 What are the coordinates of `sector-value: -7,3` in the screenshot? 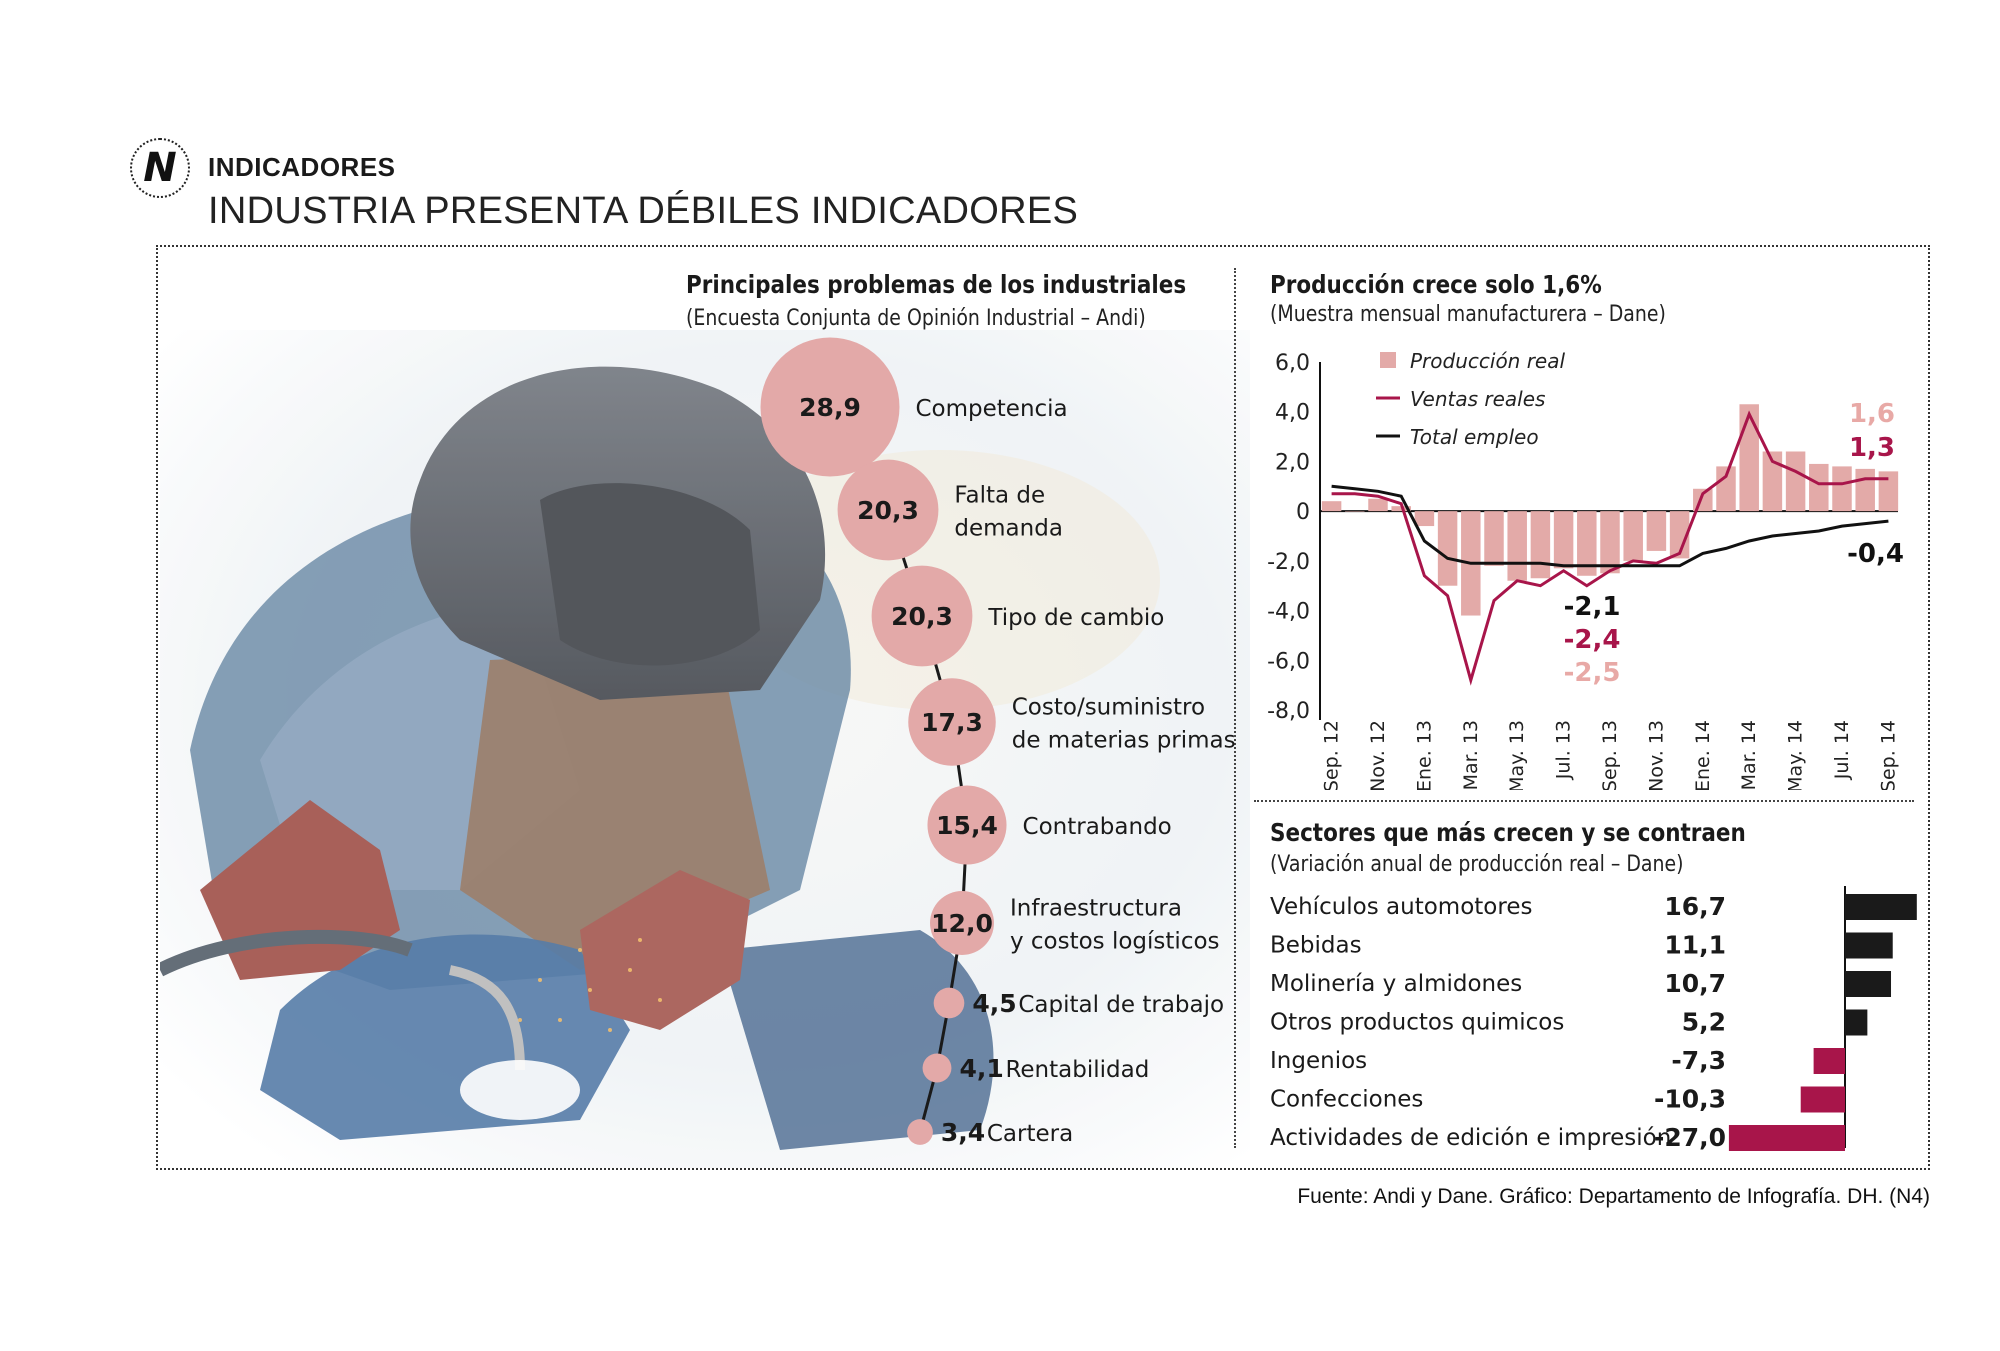 It's located at (1698, 1060).